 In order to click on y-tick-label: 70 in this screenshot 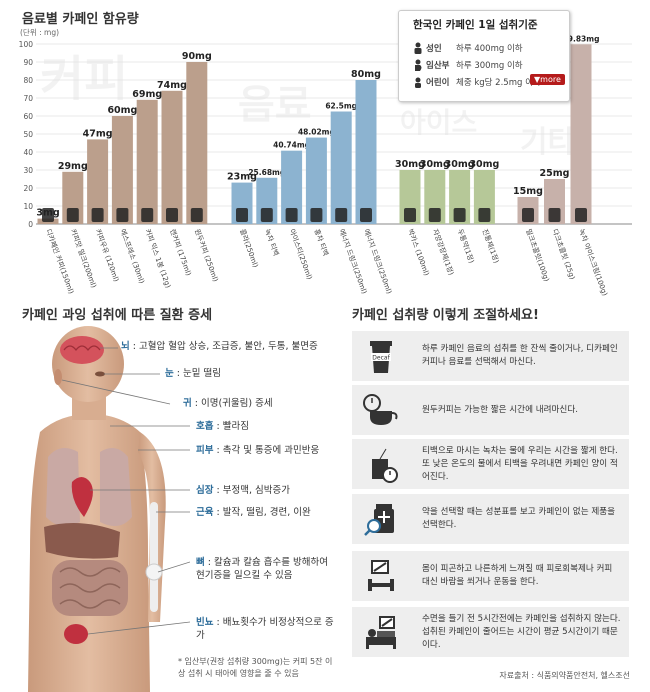, I will do `click(28, 98)`.